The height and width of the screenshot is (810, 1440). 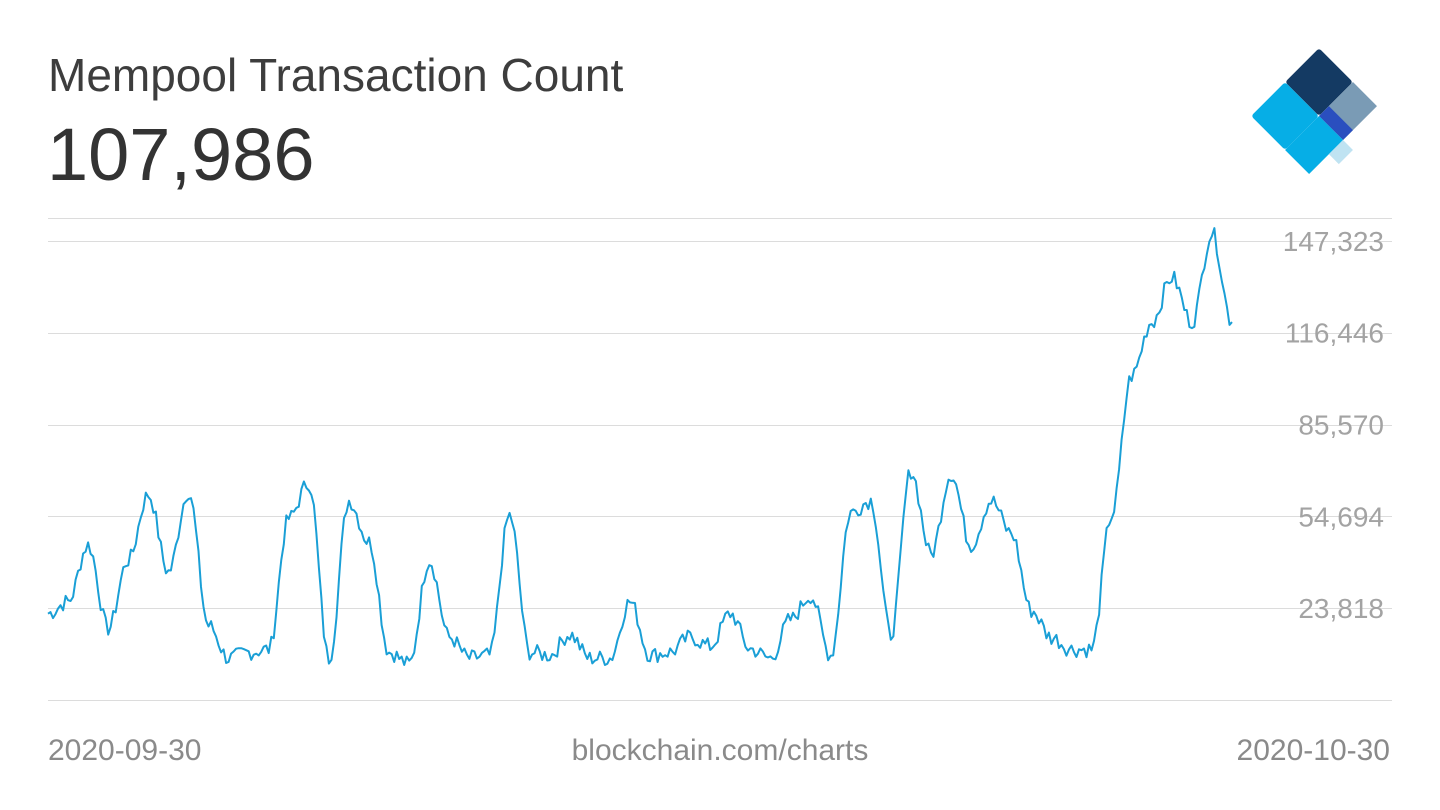 I want to click on logo-tile-dark-navy, so click(x=1319, y=82).